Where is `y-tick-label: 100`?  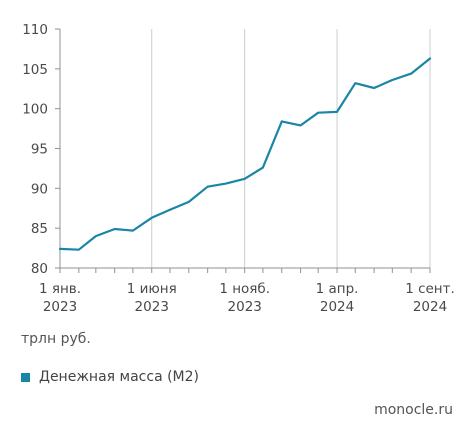 y-tick-label: 100 is located at coordinates (35, 110).